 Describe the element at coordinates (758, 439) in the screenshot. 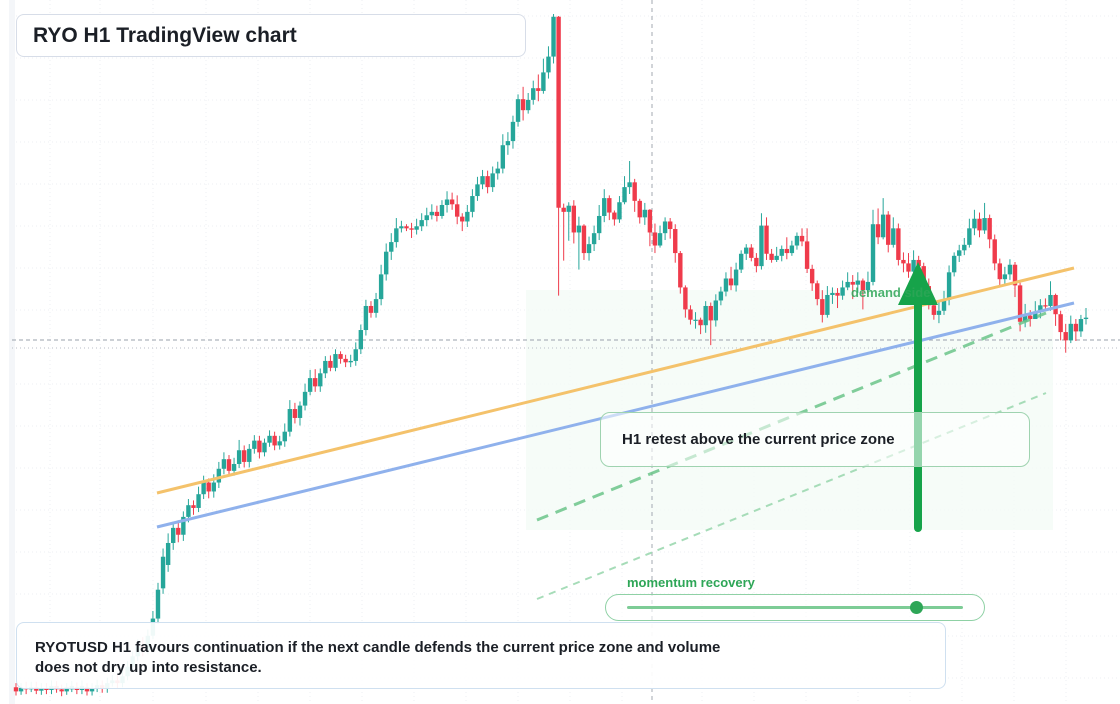

I see `retest-callout-text: H1 retest above the current price zone` at that location.